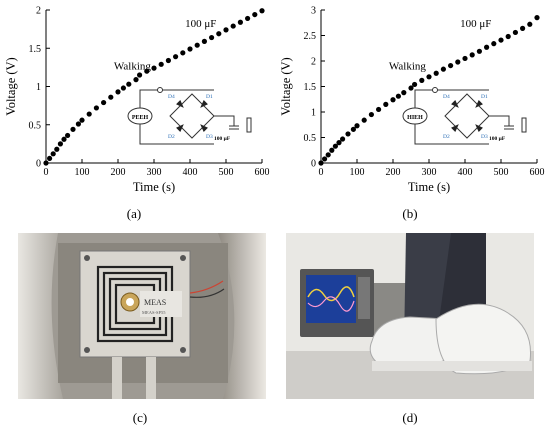 This screenshot has width=550, height=432. I want to click on diode-label: D2, so click(171, 137).